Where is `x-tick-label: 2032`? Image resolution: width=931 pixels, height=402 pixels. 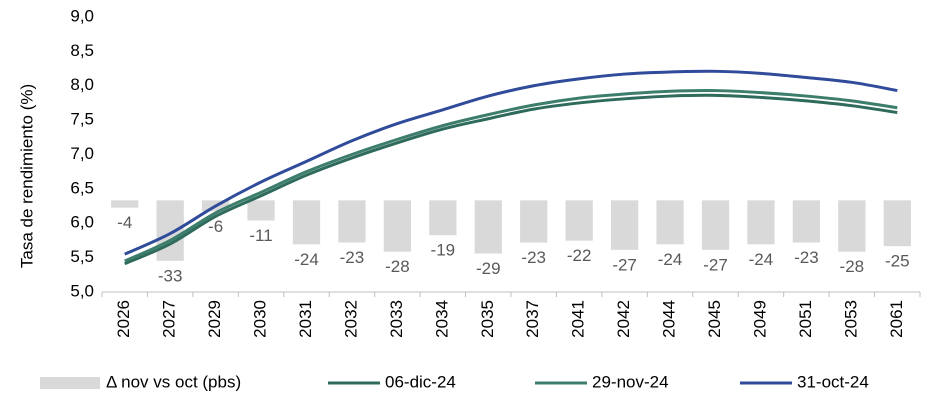
x-tick-label: 2032 is located at coordinates (350, 319).